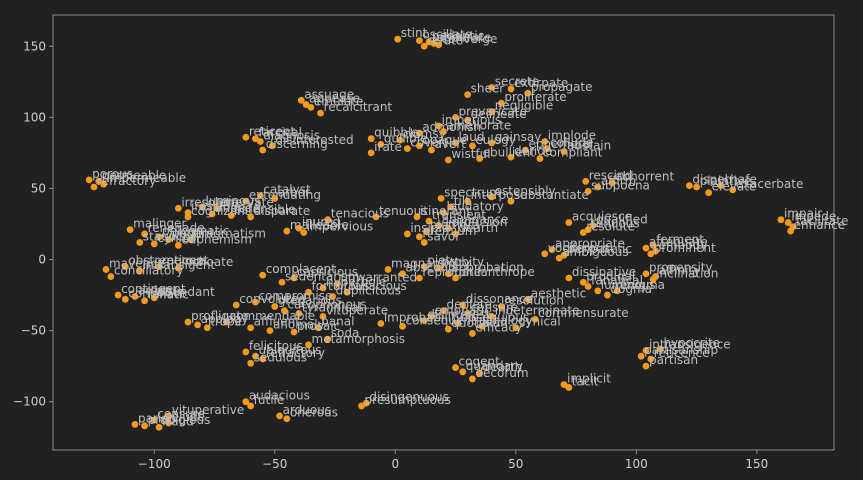  I want to click on point-label: felicitous, so click(276, 346).